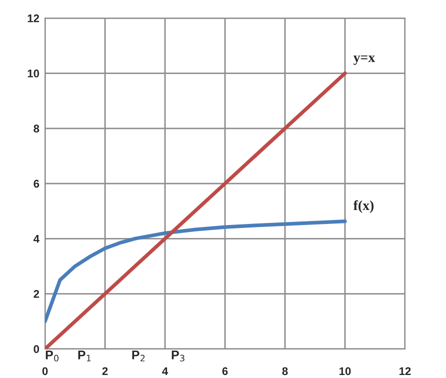 The height and width of the screenshot is (378, 446). Describe the element at coordinates (52, 356) in the screenshot. I see `text: P$_{0}$` at that location.